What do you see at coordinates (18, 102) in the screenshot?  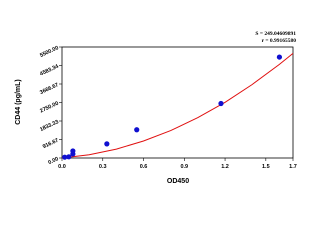 I see `y-axis-label: CD44 (pg/mL)` at bounding box center [18, 102].